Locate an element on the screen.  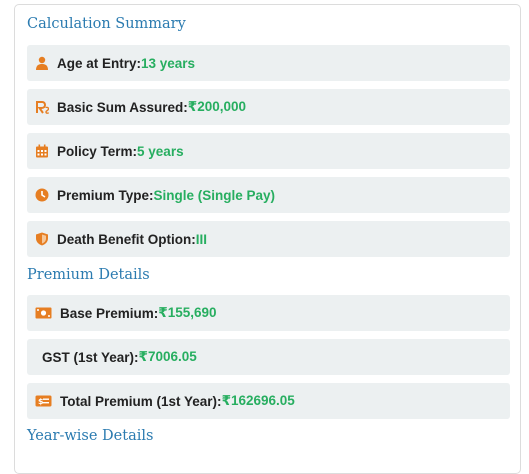
age-at-entry-value: 13 years is located at coordinates (168, 63).